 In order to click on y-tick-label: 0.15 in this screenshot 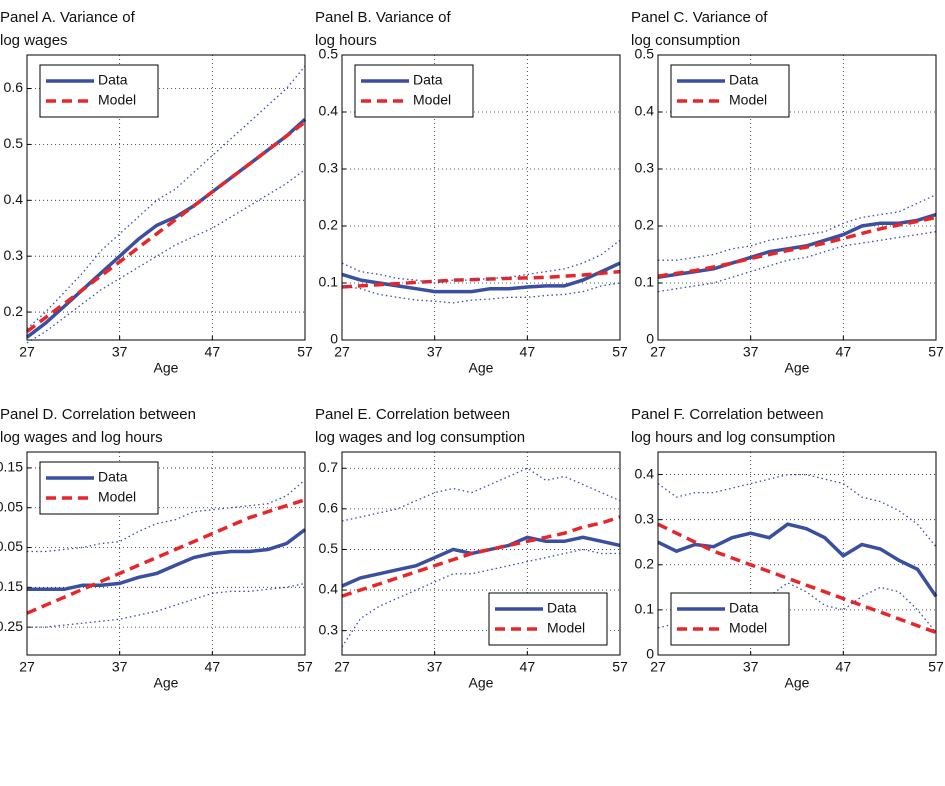, I will do `click(11, 467)`.